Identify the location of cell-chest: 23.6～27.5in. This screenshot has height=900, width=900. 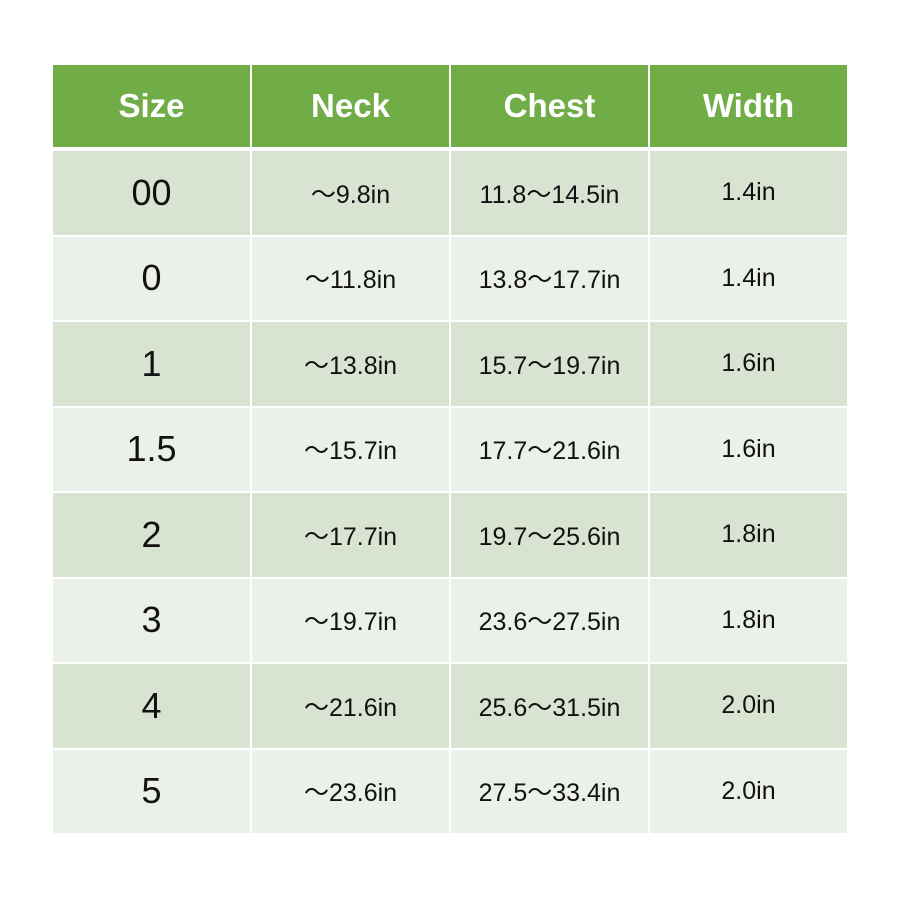
(549, 620).